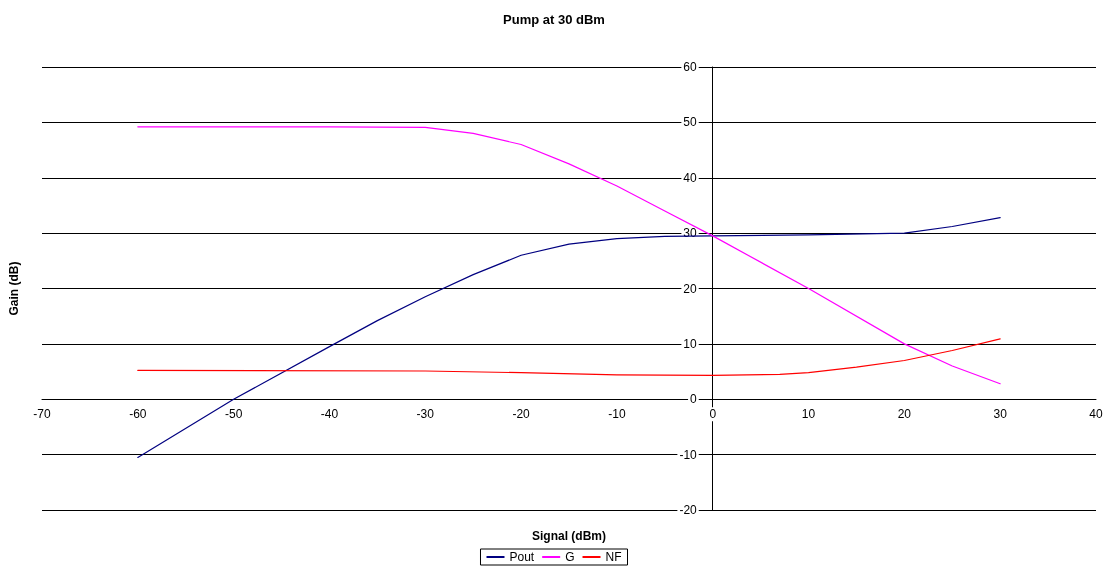 This screenshot has width=1108, height=583. What do you see at coordinates (690, 288) in the screenshot?
I see `y-tick-label: 20` at bounding box center [690, 288].